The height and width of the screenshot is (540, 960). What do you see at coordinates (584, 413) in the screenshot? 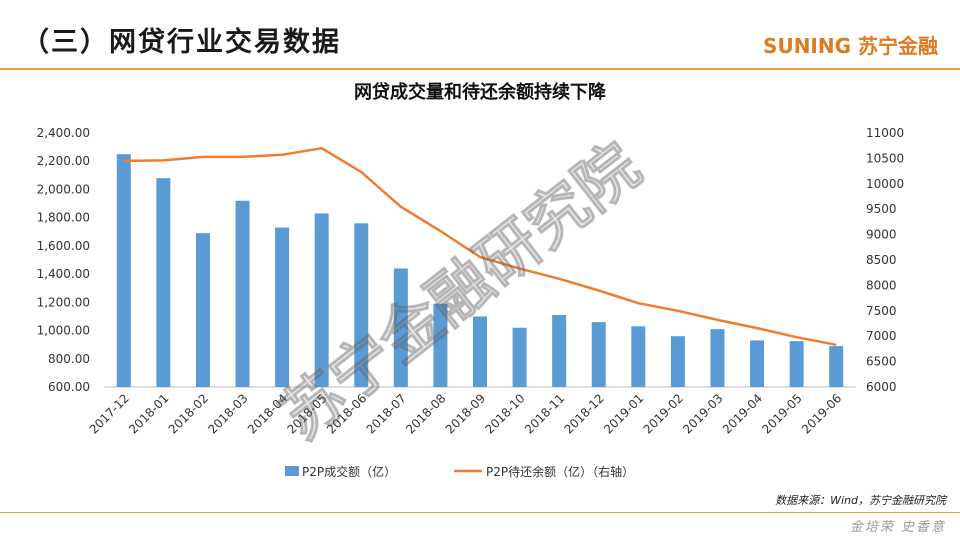
I see `x-tick-label: 2018-12` at bounding box center [584, 413].